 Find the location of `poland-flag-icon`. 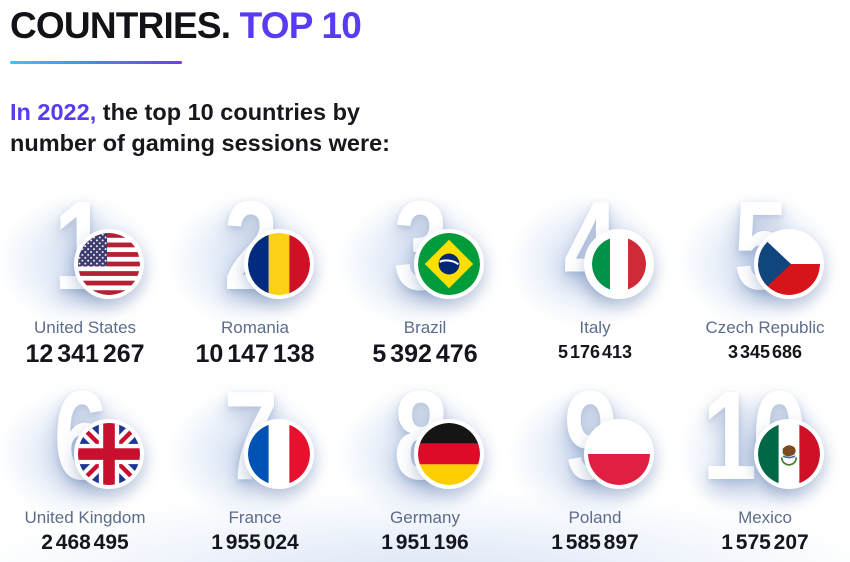

poland-flag-icon is located at coordinates (619, 454).